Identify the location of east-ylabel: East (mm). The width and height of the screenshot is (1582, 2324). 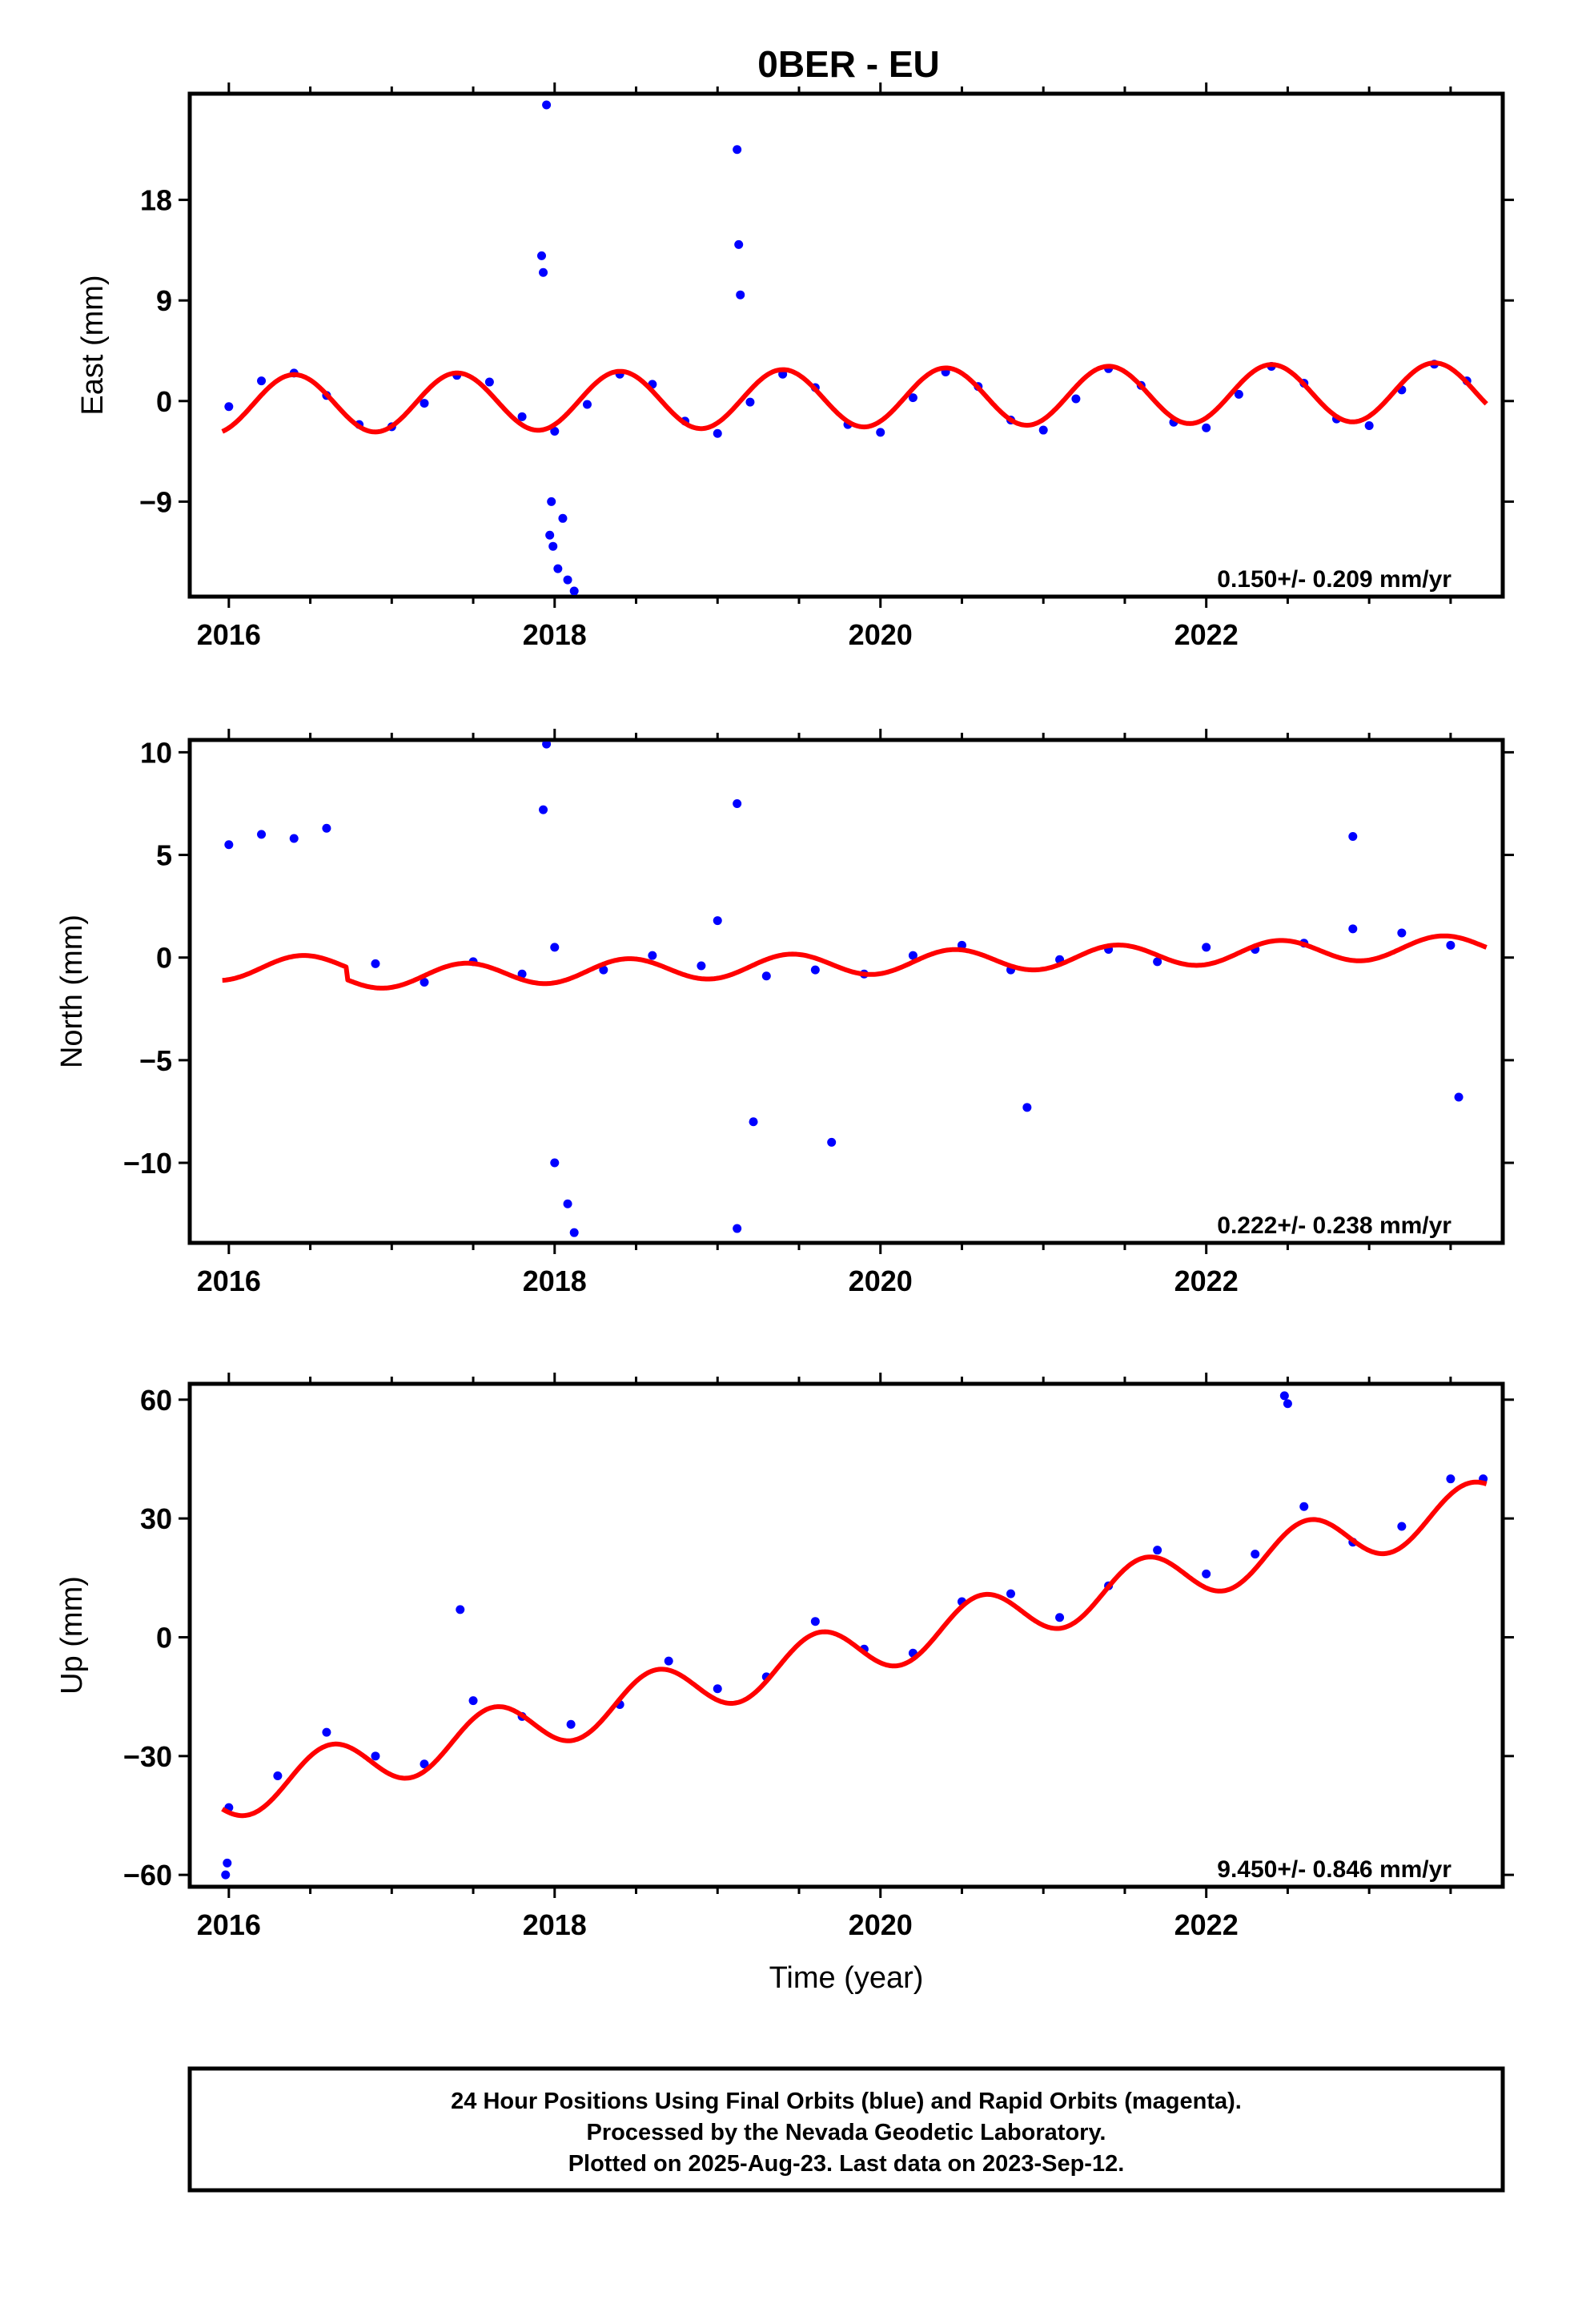
(93, 345).